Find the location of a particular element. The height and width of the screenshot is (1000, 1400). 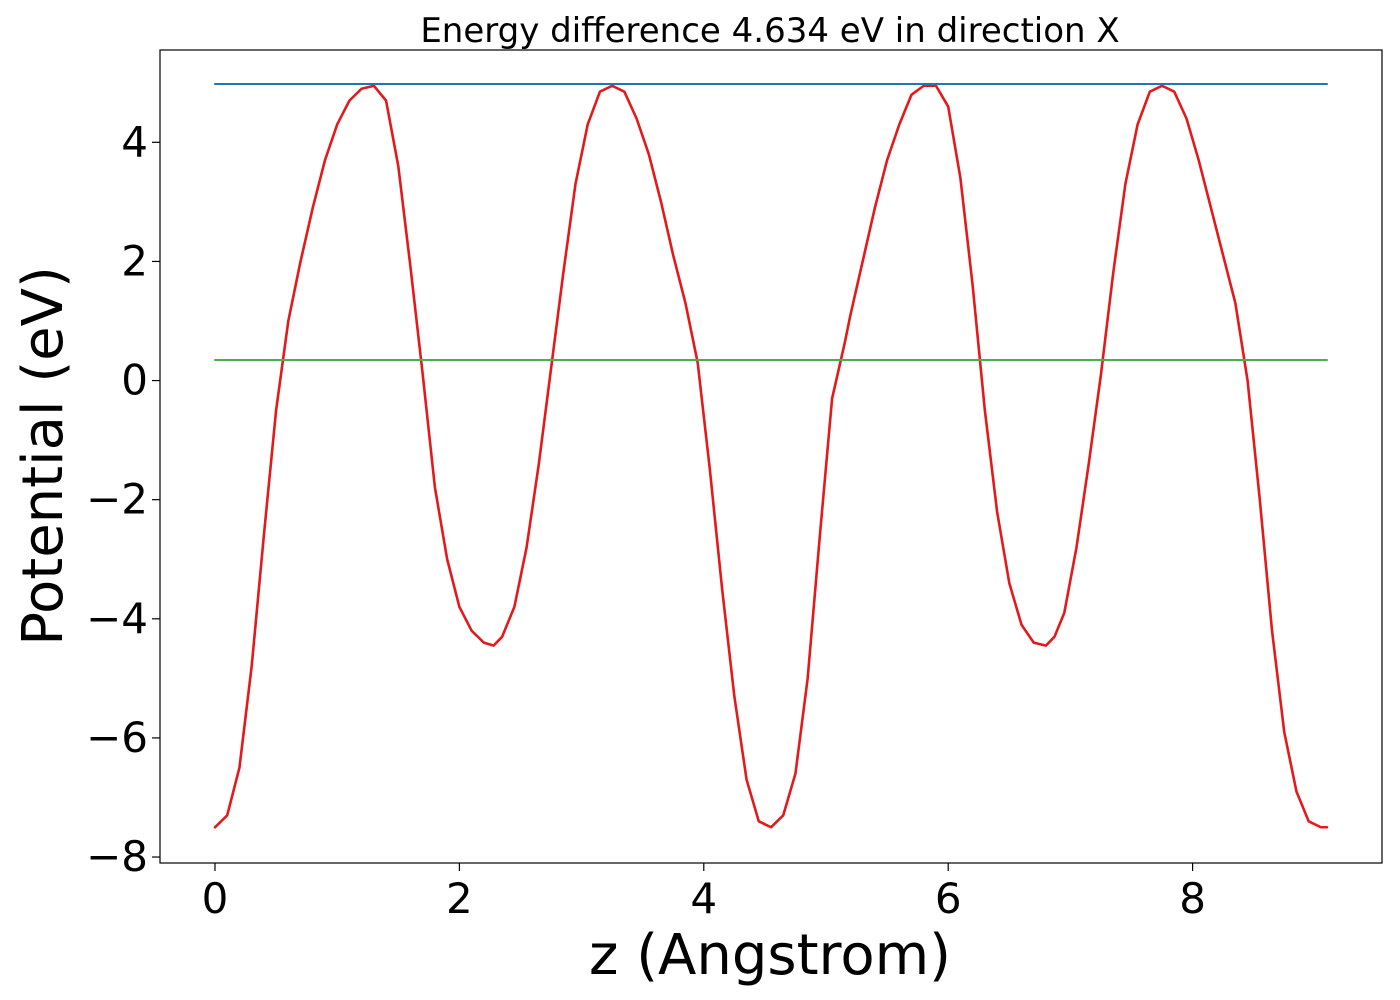

y-tick-label-6: 4 is located at coordinates (134, 141).